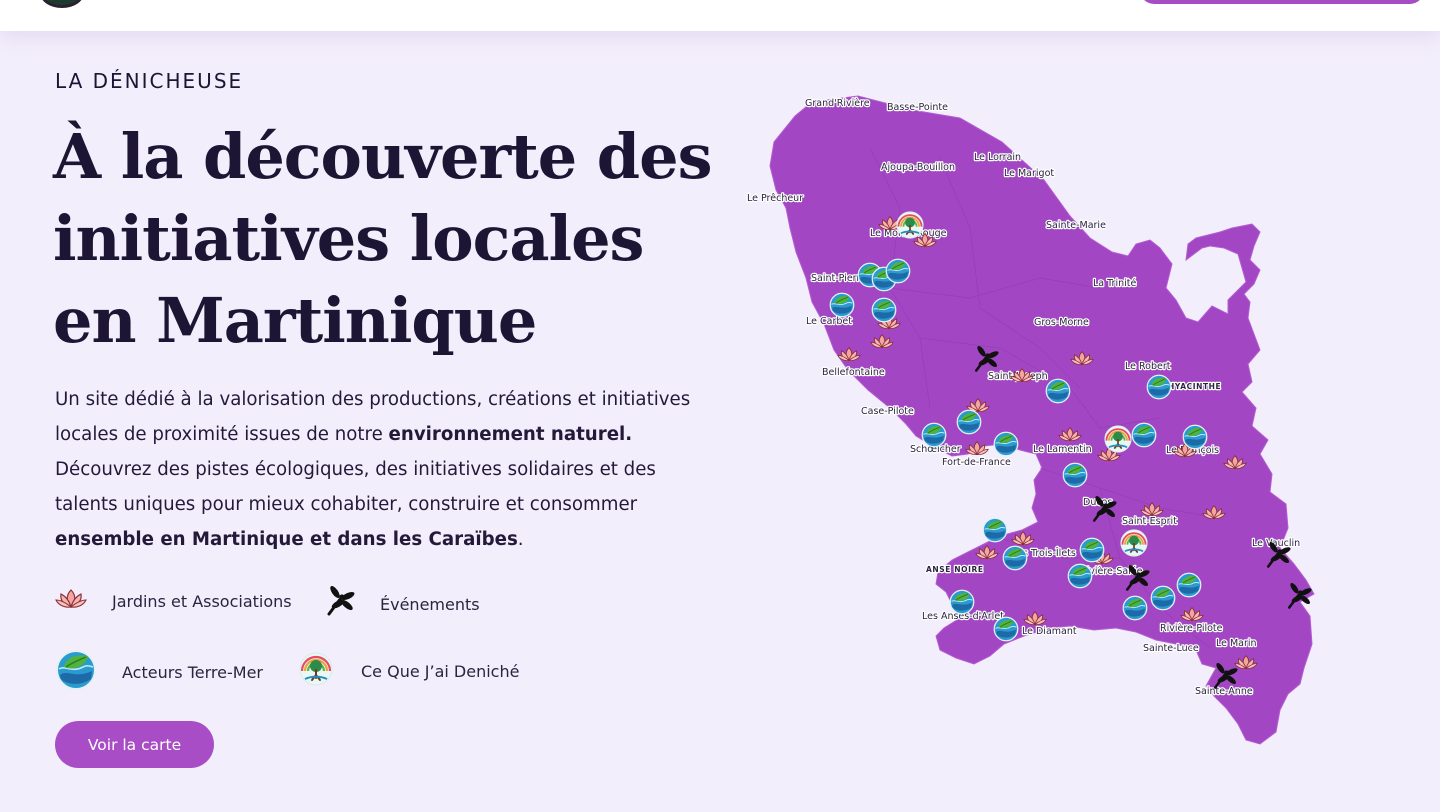  Describe the element at coordinates (1062, 449) in the screenshot. I see `map-label: Le Lamentin` at that location.